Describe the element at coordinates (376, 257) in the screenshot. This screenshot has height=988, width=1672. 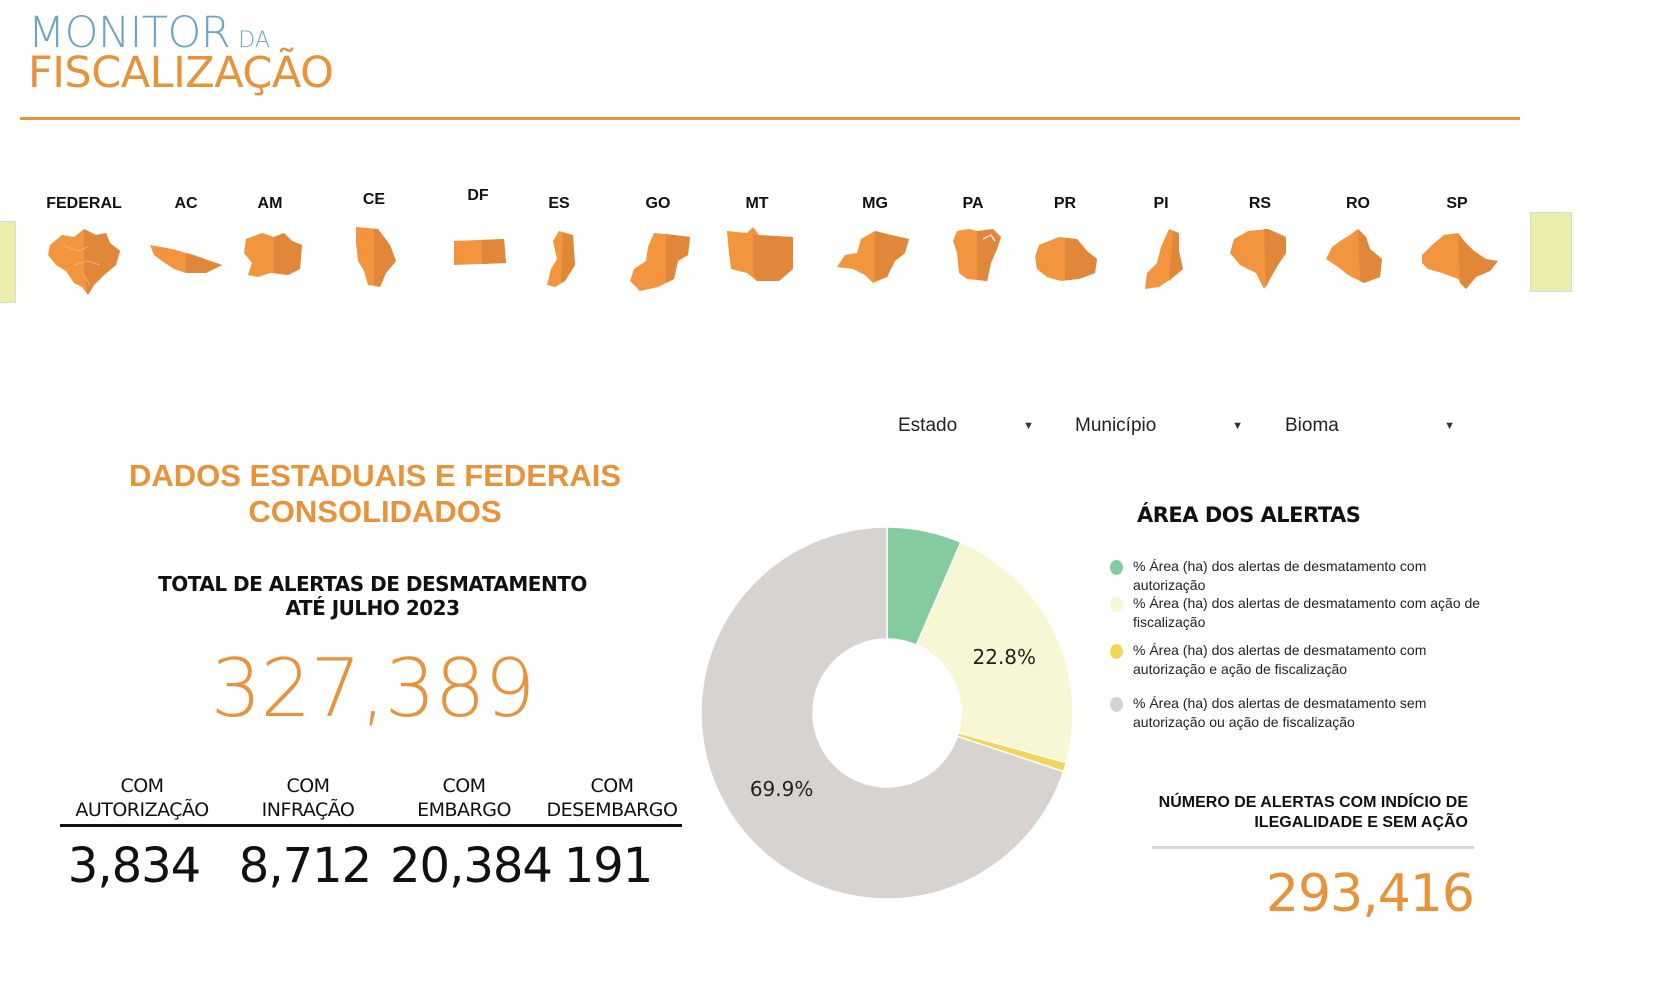
I see `ceara-map-icon` at that location.